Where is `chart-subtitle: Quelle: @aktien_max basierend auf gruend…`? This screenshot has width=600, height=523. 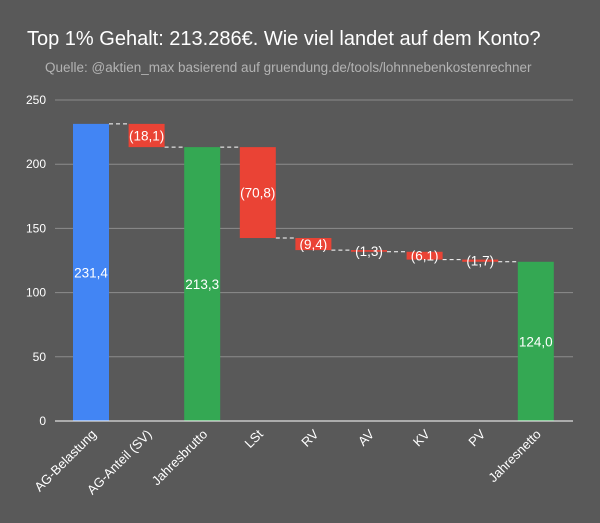 chart-subtitle: Quelle: @aktien_max basierend auf gruend… is located at coordinates (288, 67).